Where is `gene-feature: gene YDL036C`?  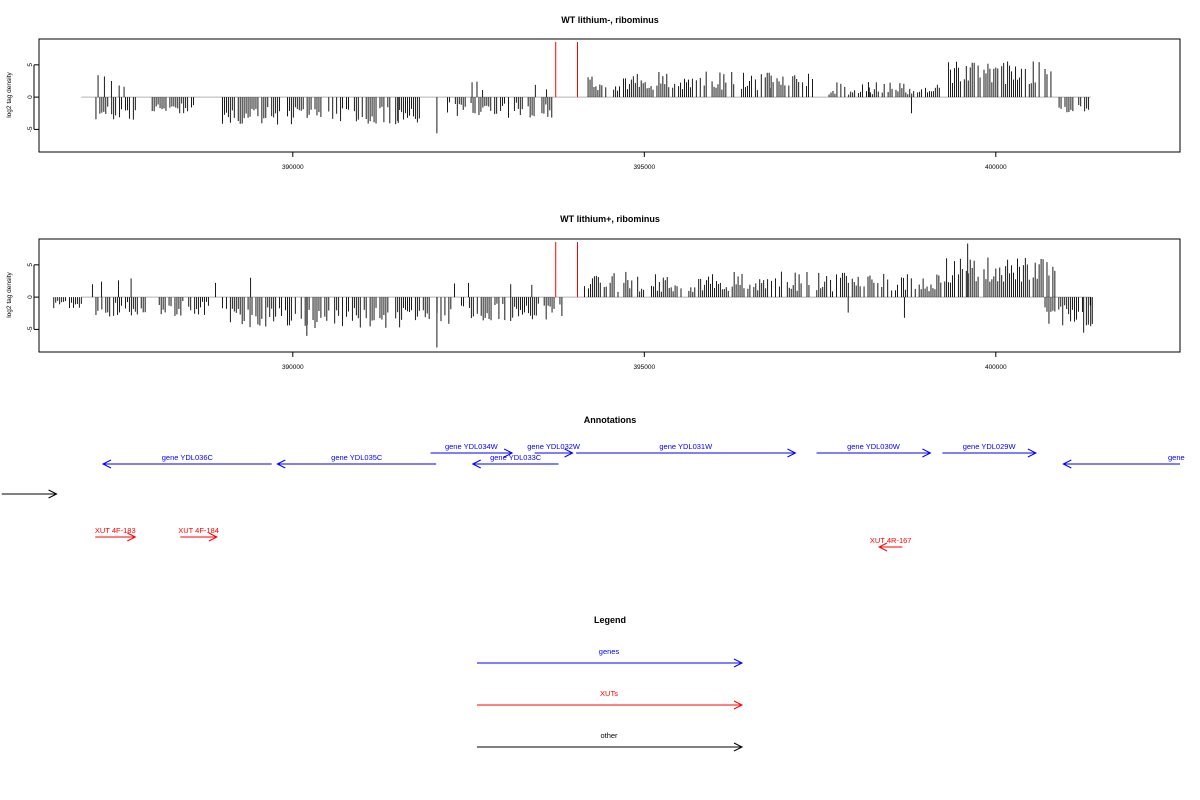
gene-feature: gene YDL036C is located at coordinates (186, 461).